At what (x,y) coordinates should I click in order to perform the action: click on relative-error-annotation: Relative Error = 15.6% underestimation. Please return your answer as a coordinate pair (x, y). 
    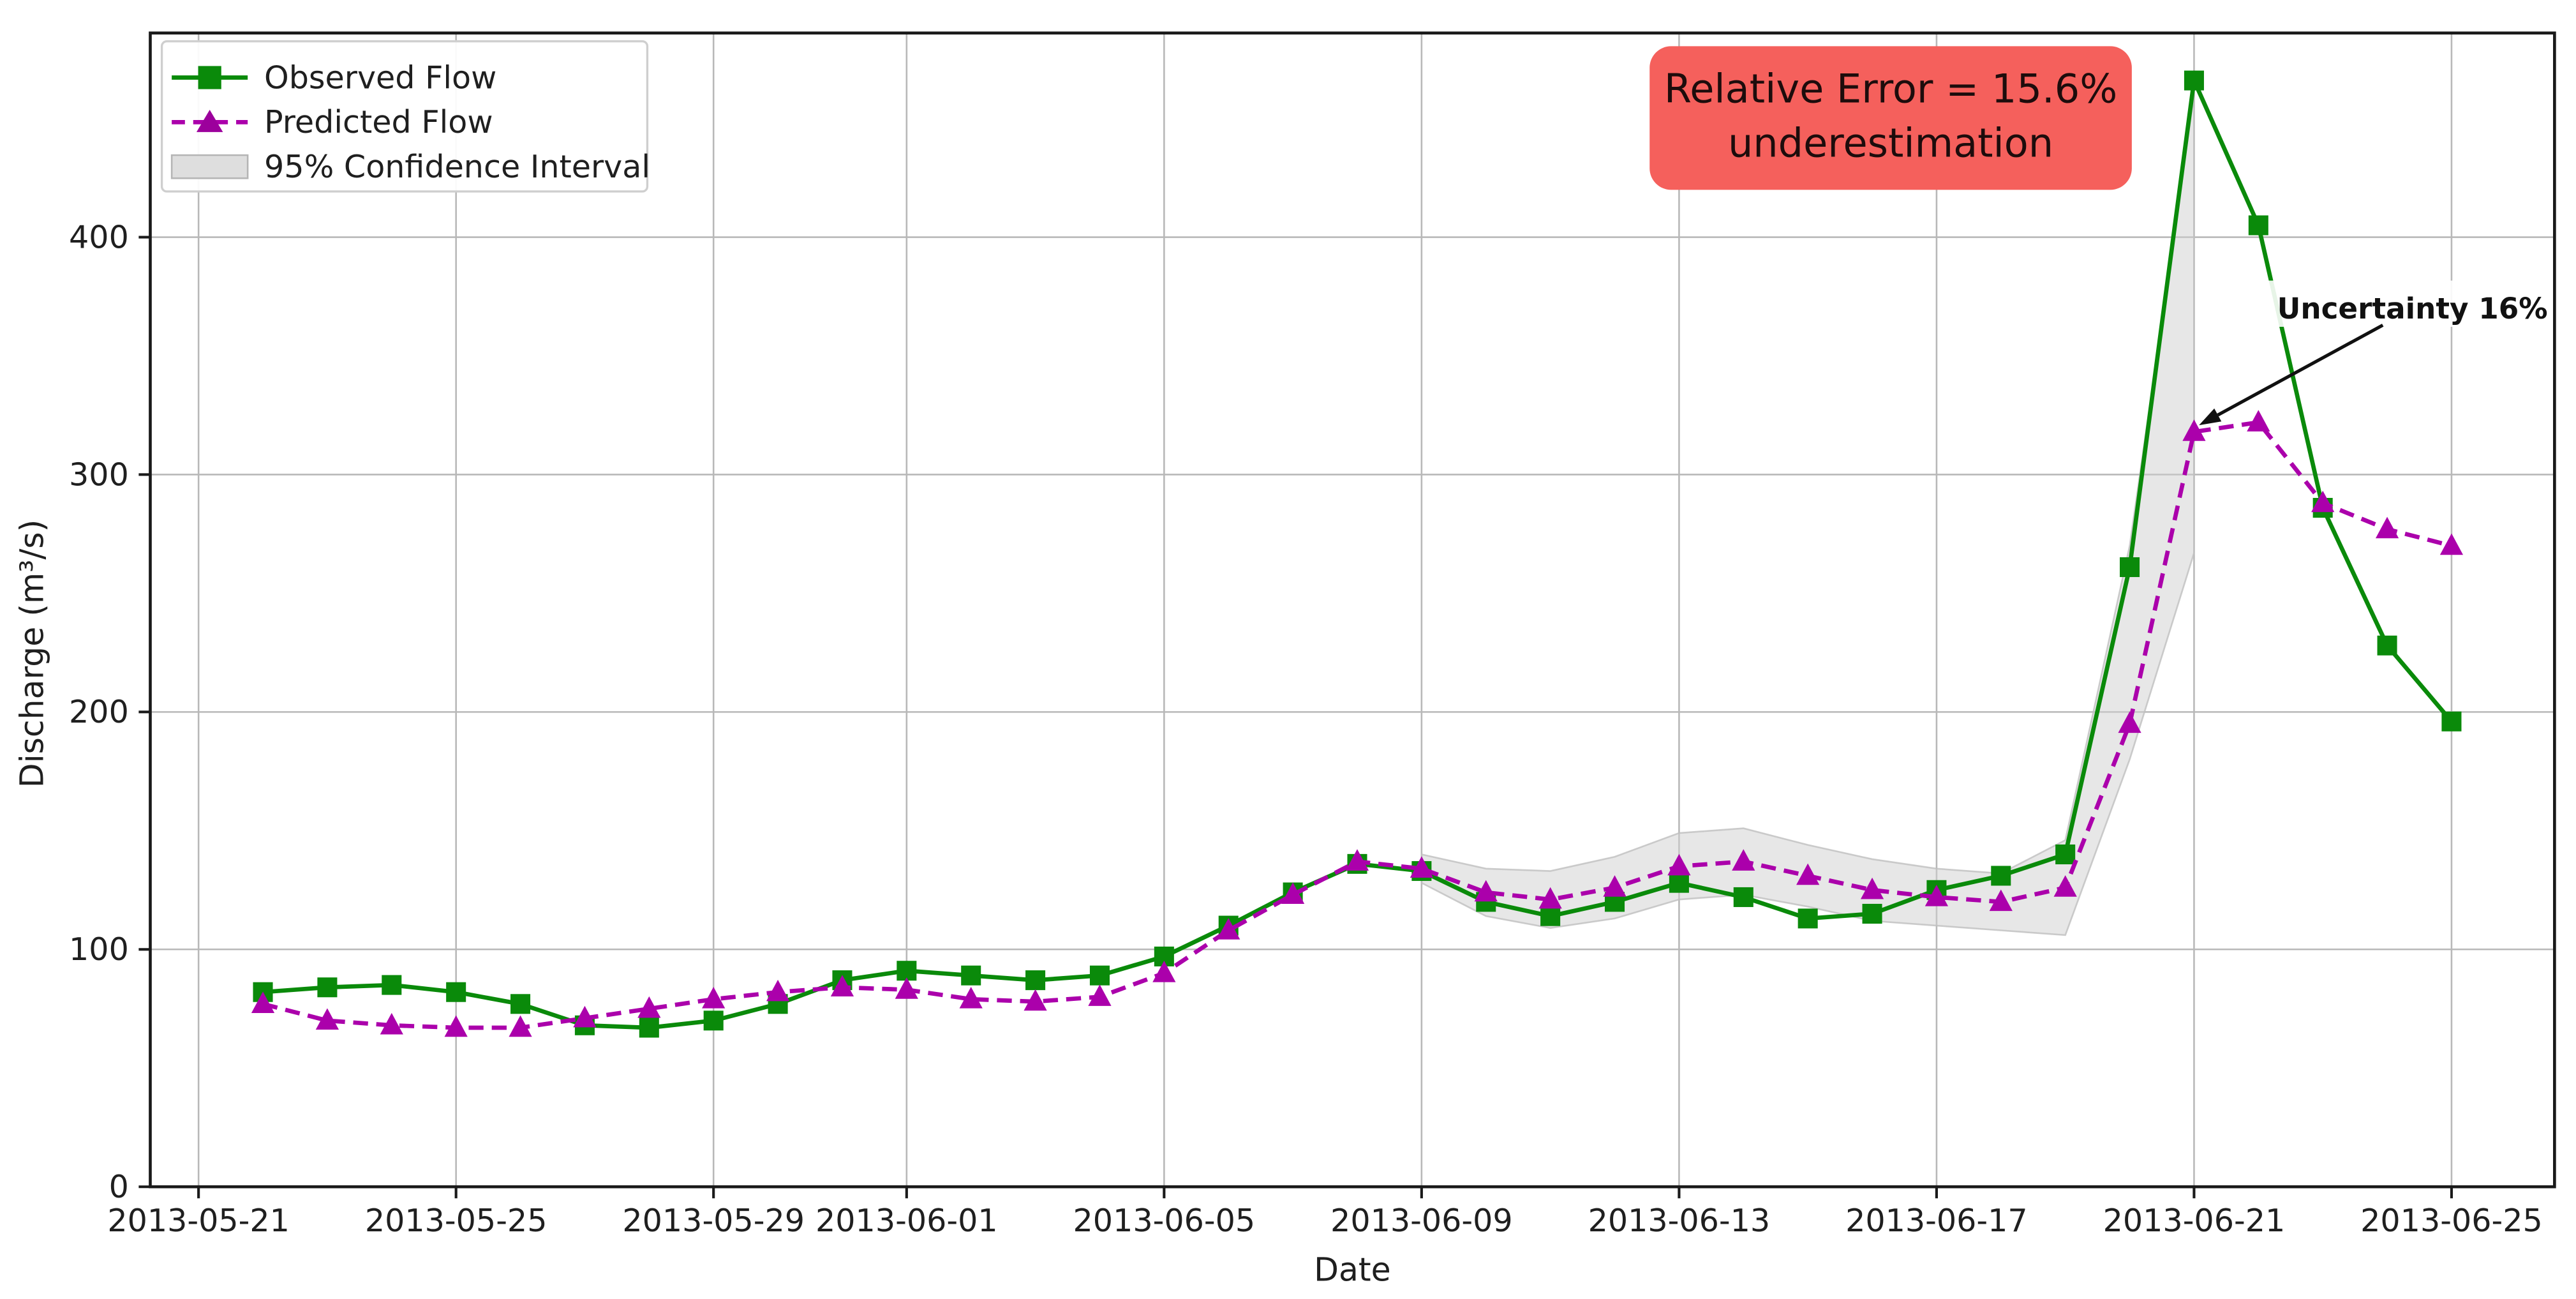
    Looking at the image, I should click on (1890, 118).